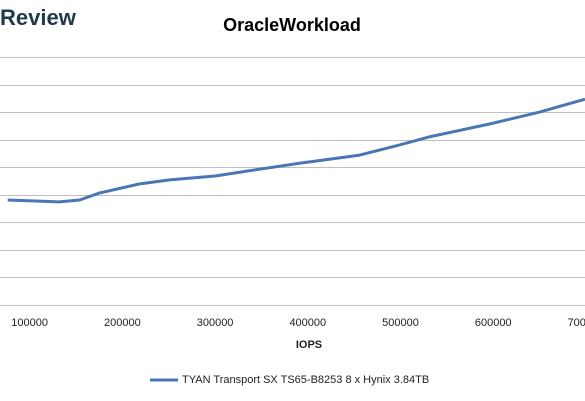 The height and width of the screenshot is (401, 585). I want to click on x-tick-label: 700000, so click(576, 323).